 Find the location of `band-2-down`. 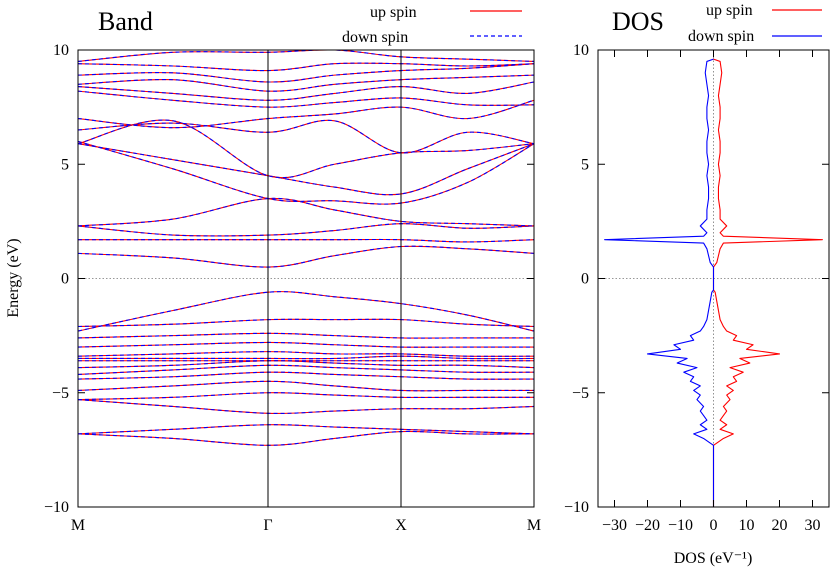

band-2-down is located at coordinates (306, 407).